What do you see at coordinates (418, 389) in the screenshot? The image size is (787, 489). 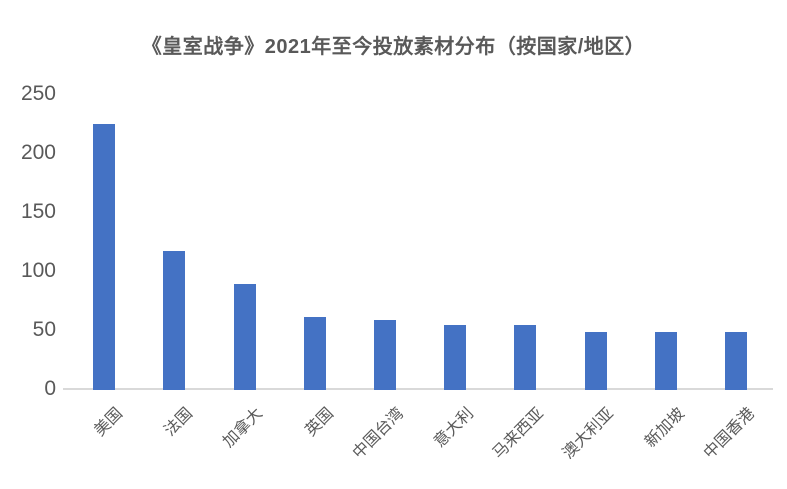 I see `x-axis-line` at bounding box center [418, 389].